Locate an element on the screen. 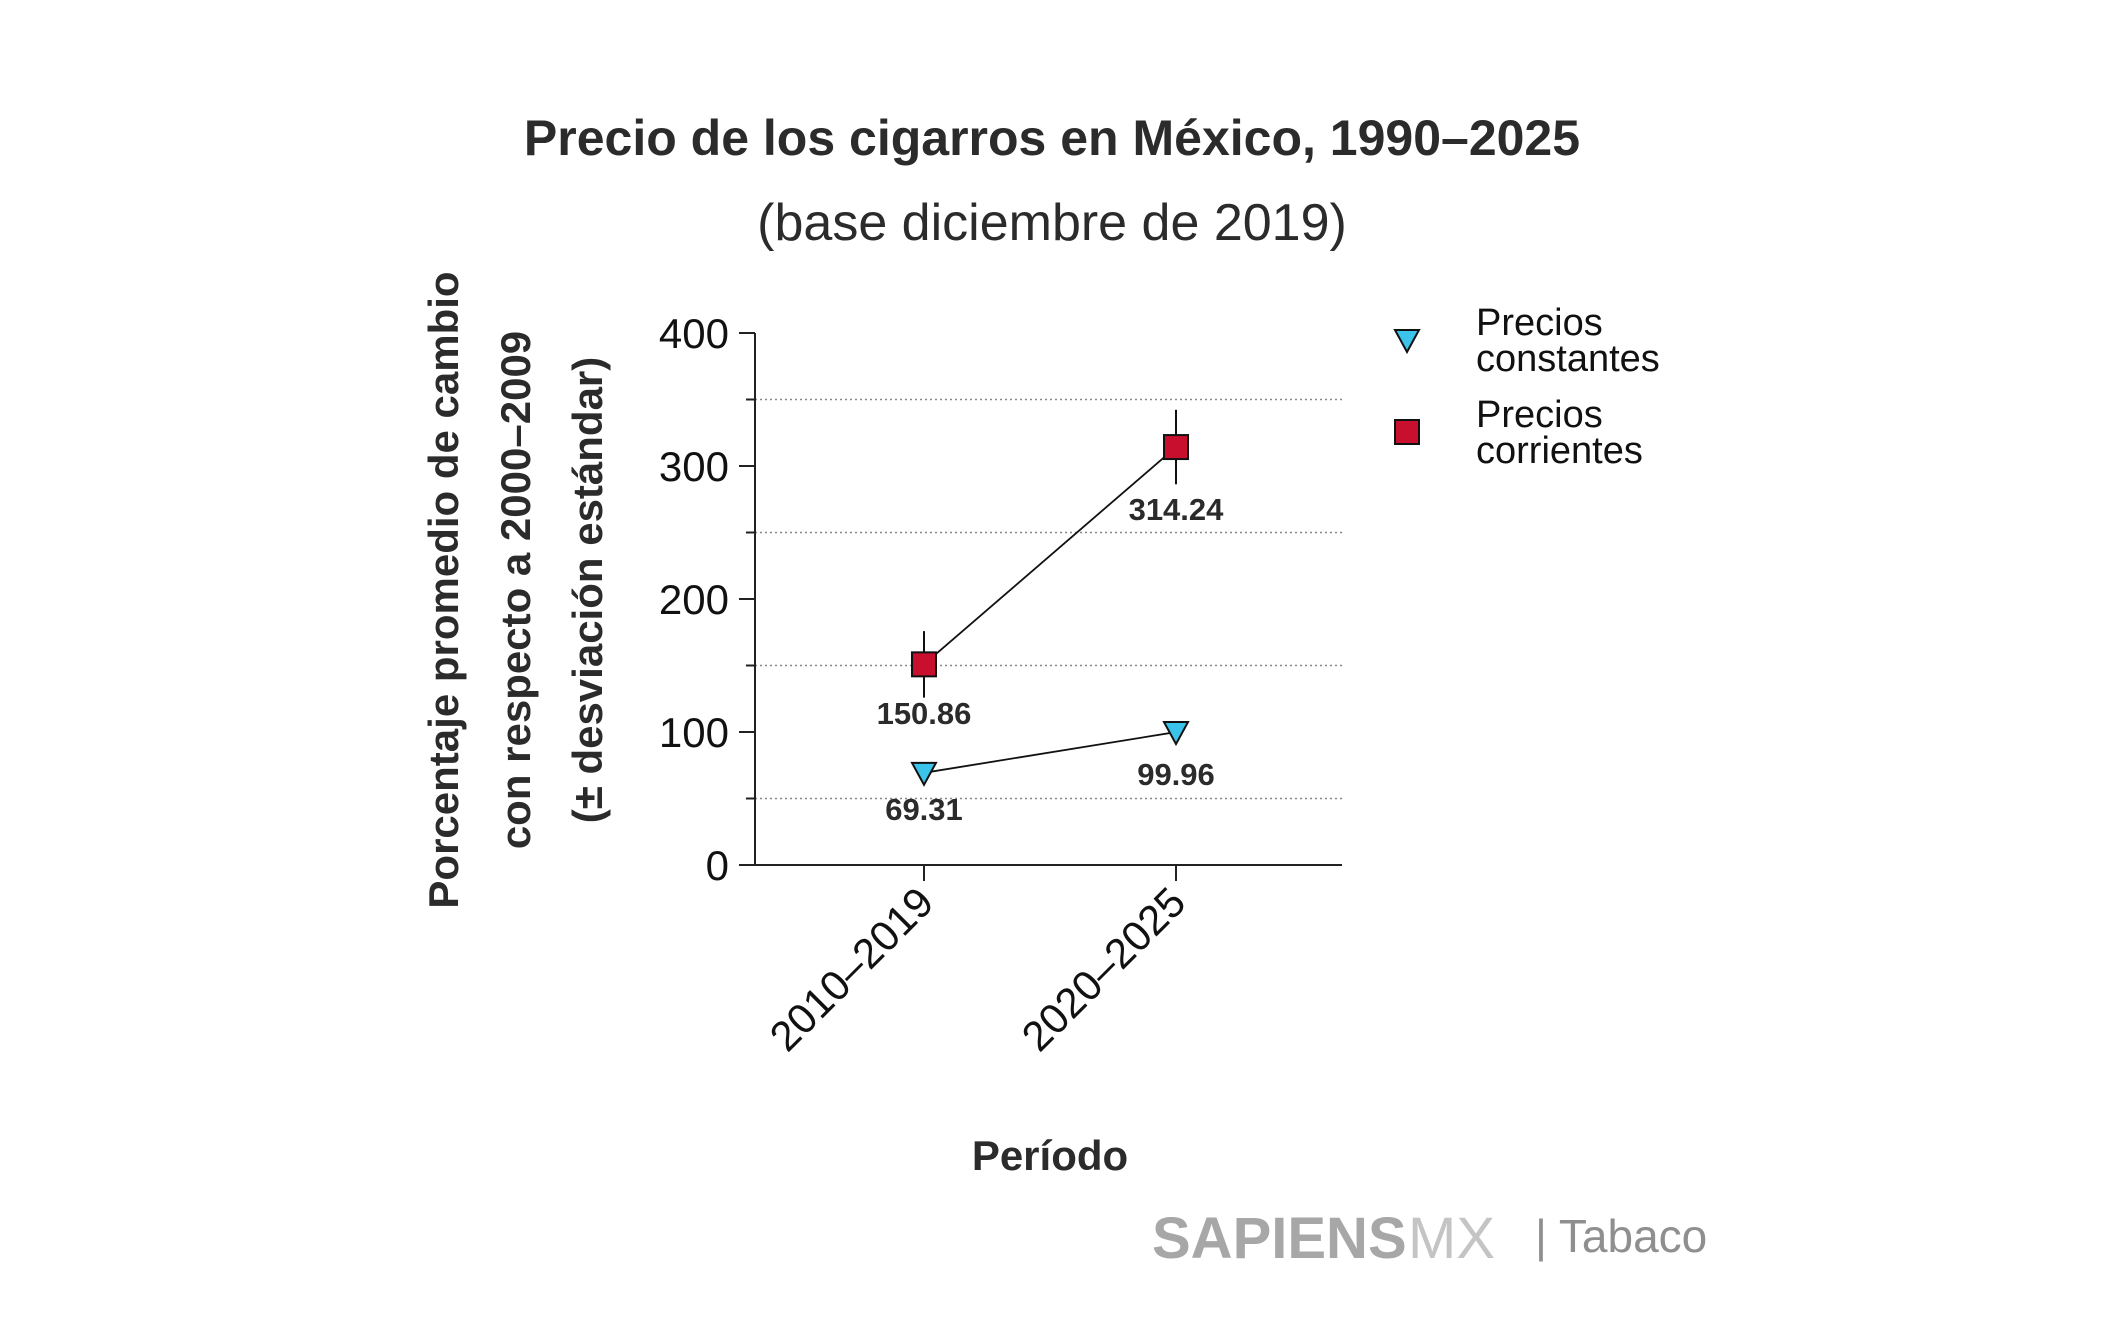 The image size is (2105, 1321). y-tick-label-200: 200 is located at coordinates (694, 599).